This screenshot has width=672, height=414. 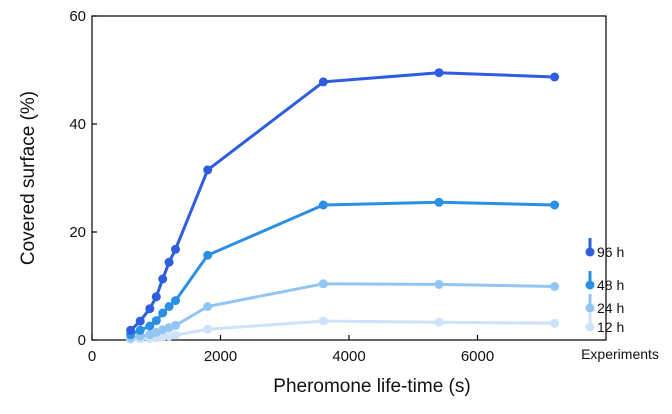 I want to click on y-axis-ticks: 0 20 40 60, so click(x=83, y=178).